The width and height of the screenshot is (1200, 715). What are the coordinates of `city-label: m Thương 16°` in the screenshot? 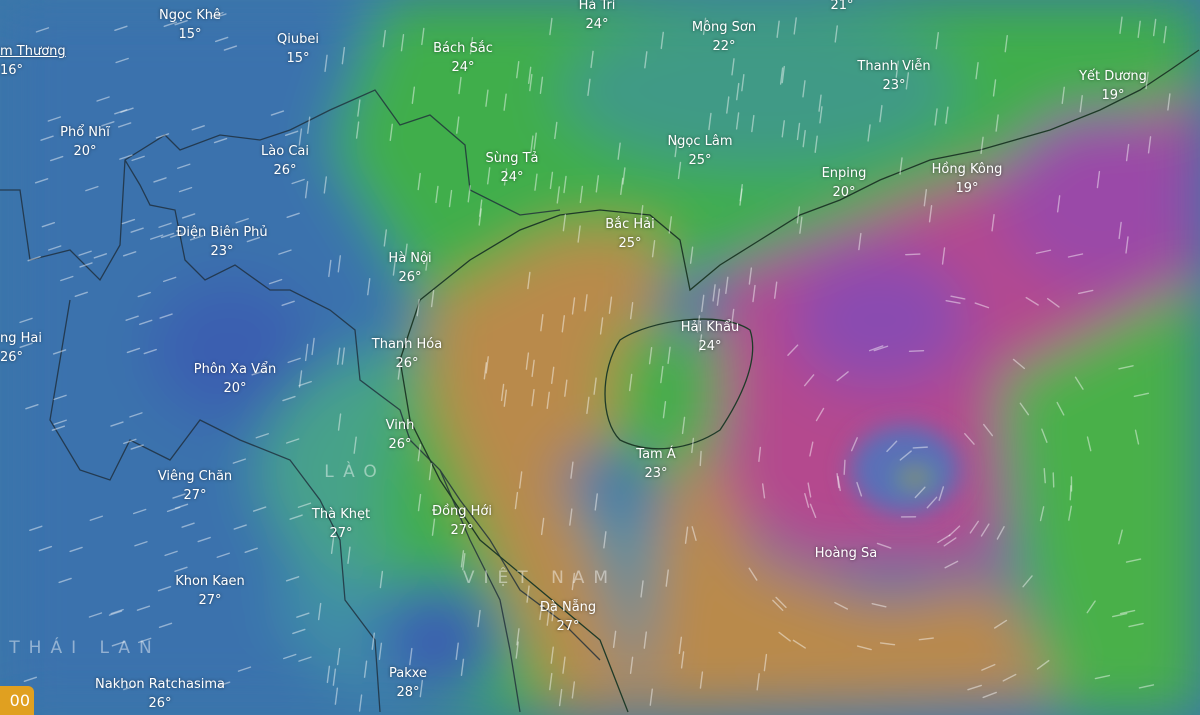 It's located at (33, 61).